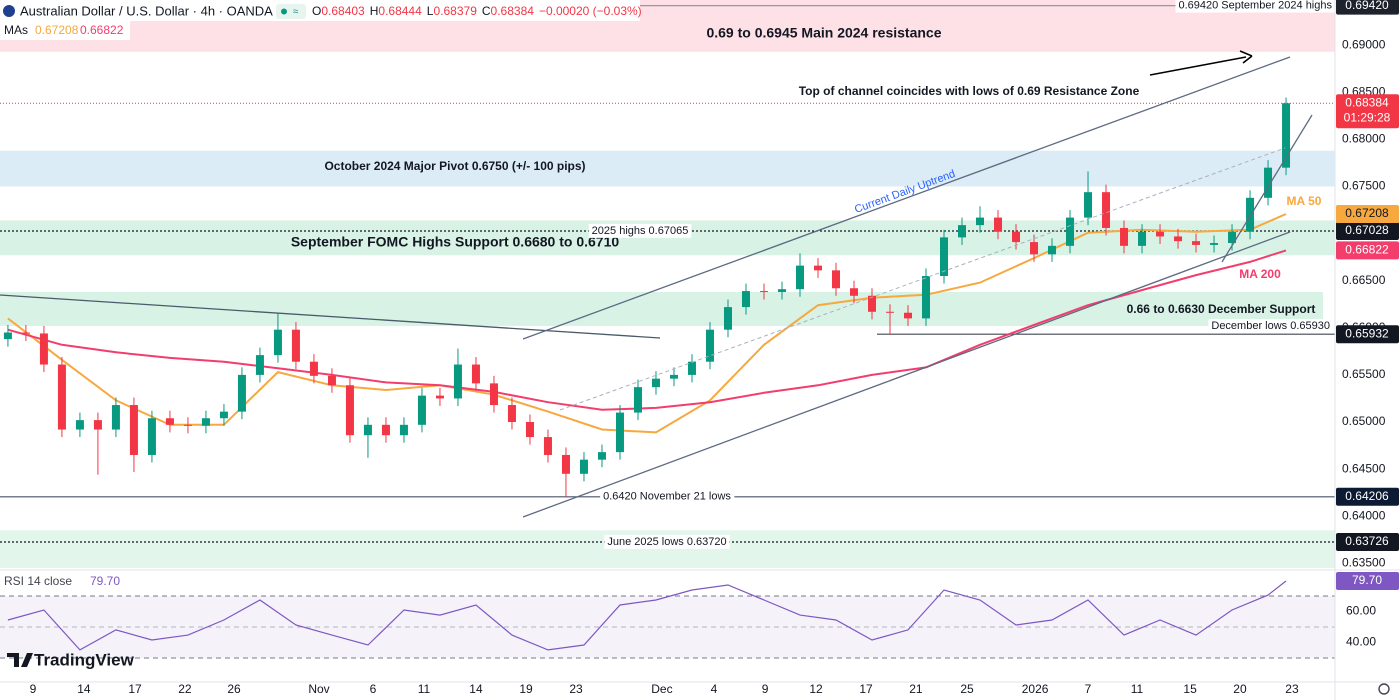  I want to click on settings-icon, so click(1384, 689).